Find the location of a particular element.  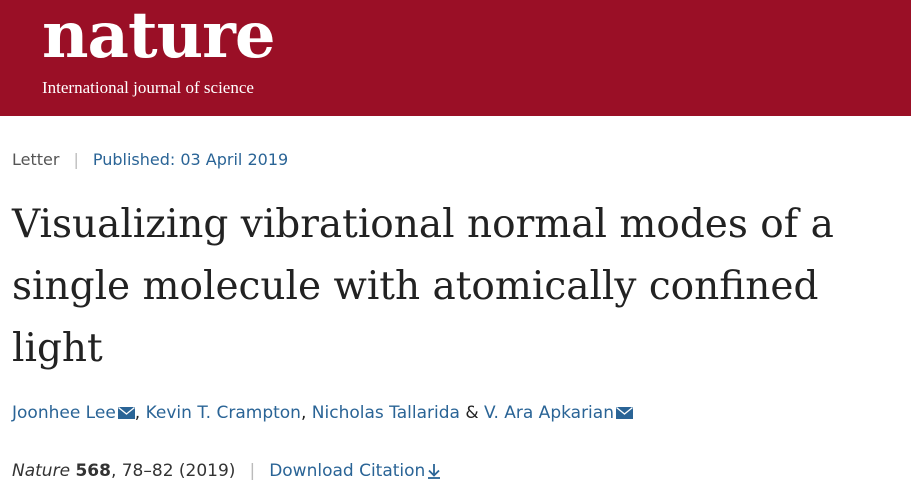

author-ampersand: & is located at coordinates (472, 413).